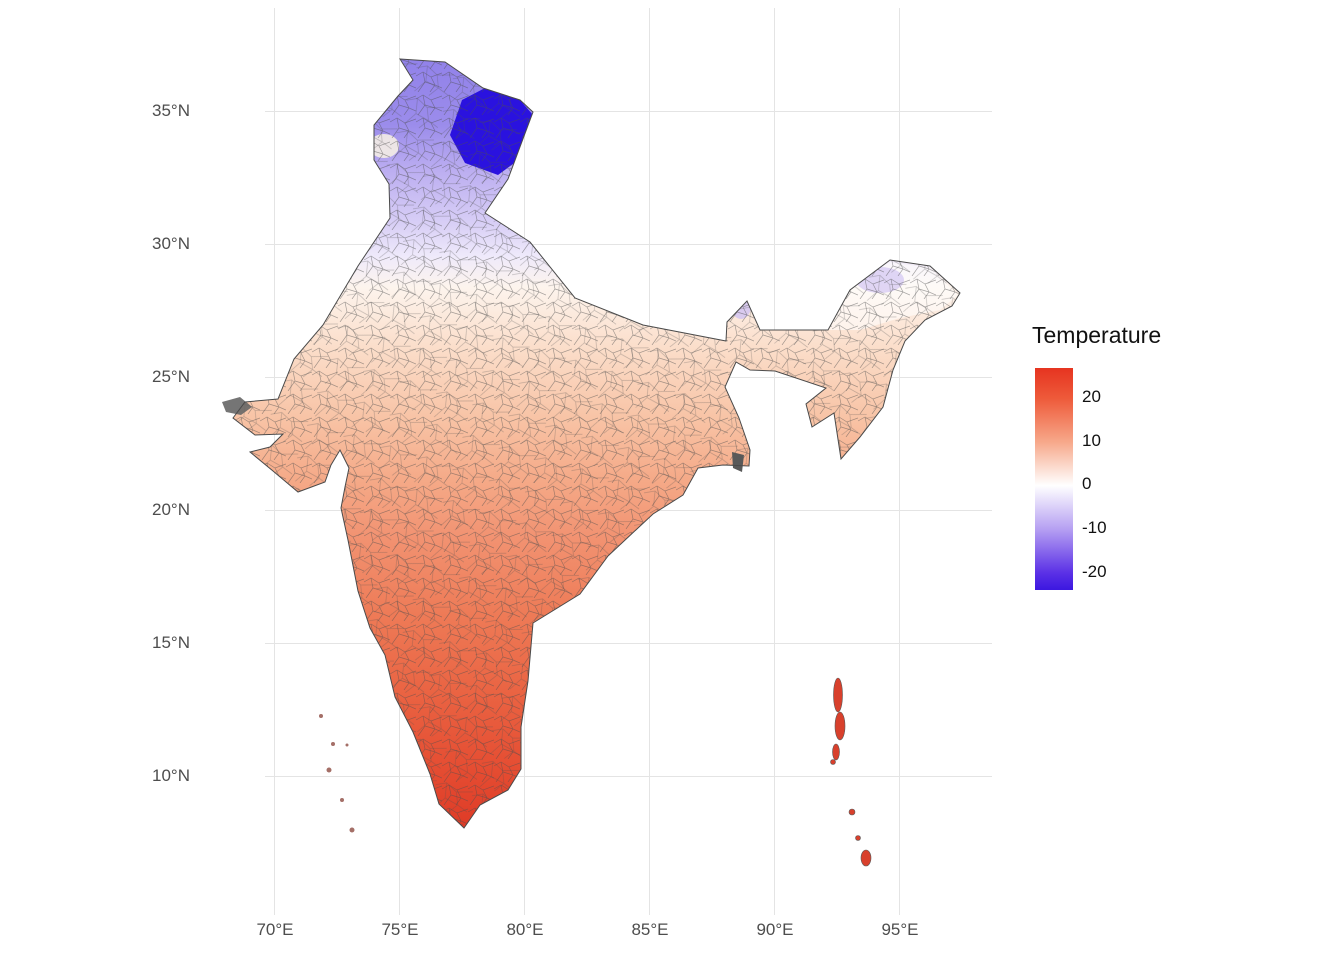  Describe the element at coordinates (775, 929) in the screenshot. I see `x-tick-label-90e: 90°E` at that location.